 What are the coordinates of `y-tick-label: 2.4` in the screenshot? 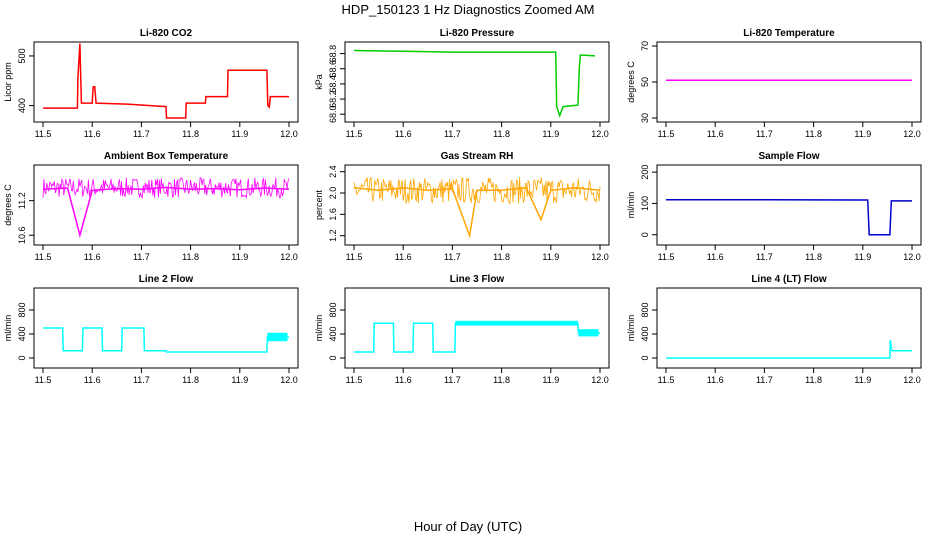 It's located at (333, 171).